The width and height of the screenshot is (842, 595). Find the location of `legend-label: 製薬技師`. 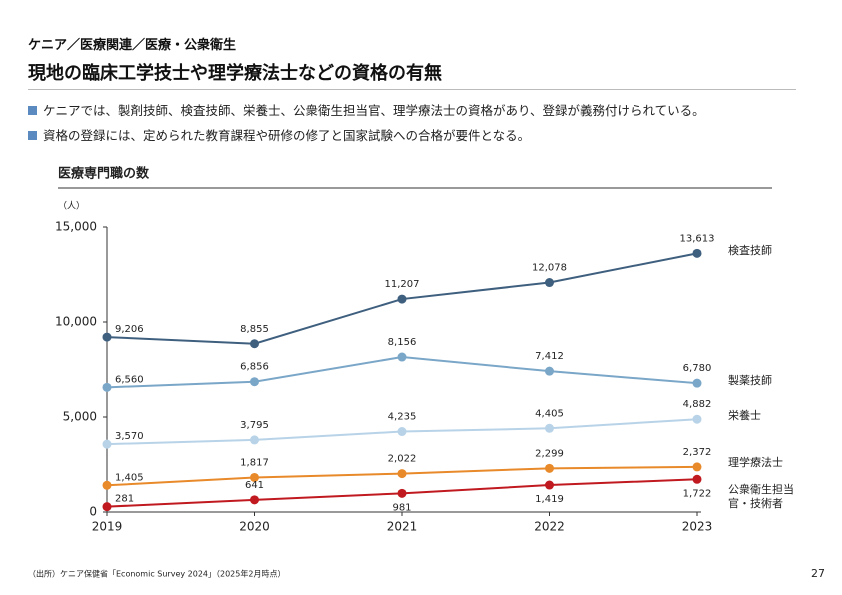

legend-label: 製薬技師 is located at coordinates (750, 380).